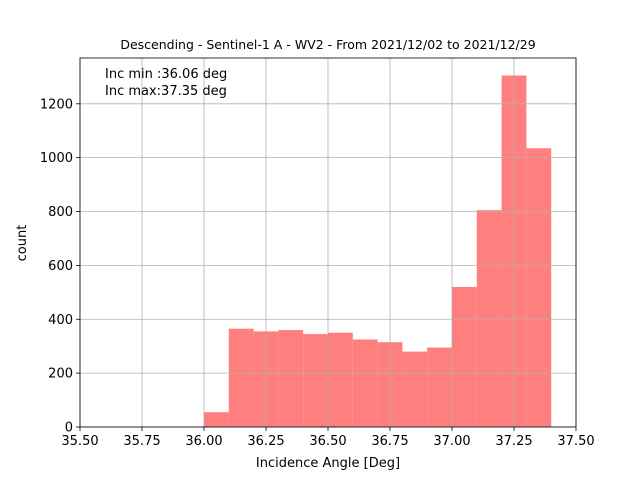 This screenshot has height=480, width=640. I want to click on x-tick-label-5: 36.75, so click(389, 441).